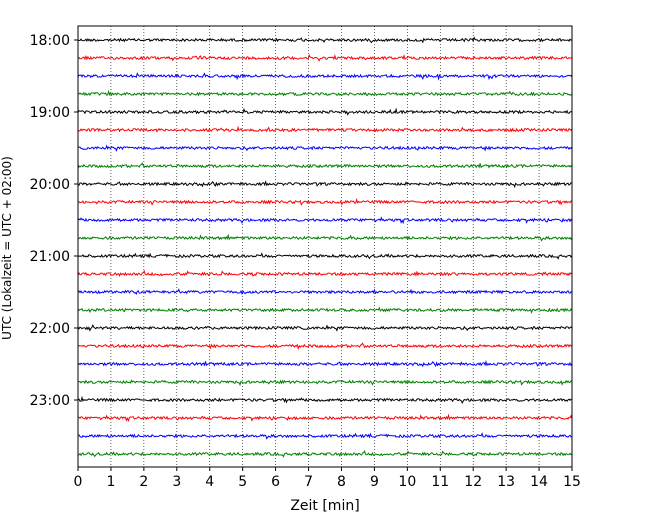  I want to click on y-axis-label: UTC (Lokalzeit = UTC + 02:00), so click(7, 248).